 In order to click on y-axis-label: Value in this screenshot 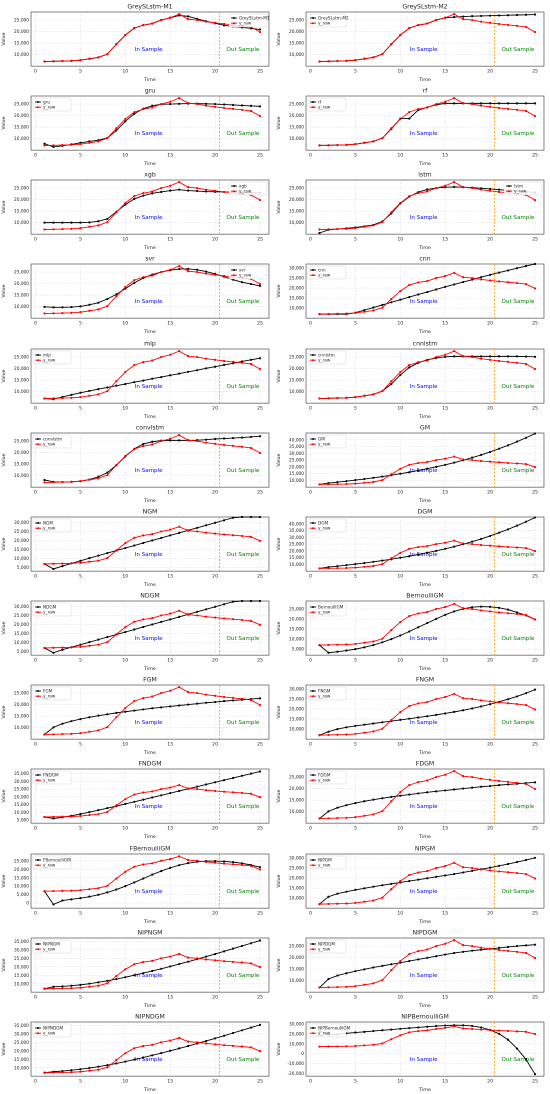, I will do `click(279, 1048)`.